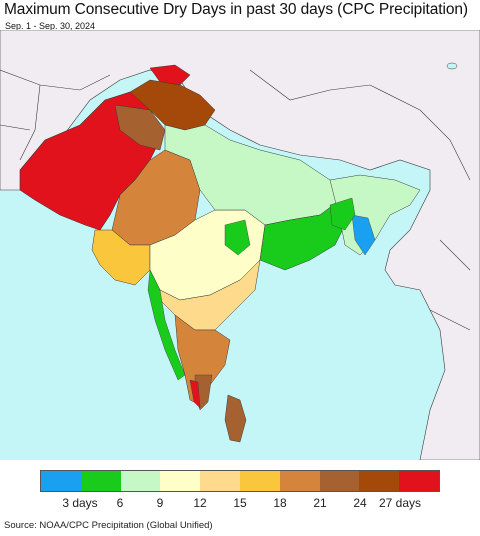 This screenshot has width=480, height=536. What do you see at coordinates (452, 66) in the screenshot?
I see `lake` at bounding box center [452, 66].